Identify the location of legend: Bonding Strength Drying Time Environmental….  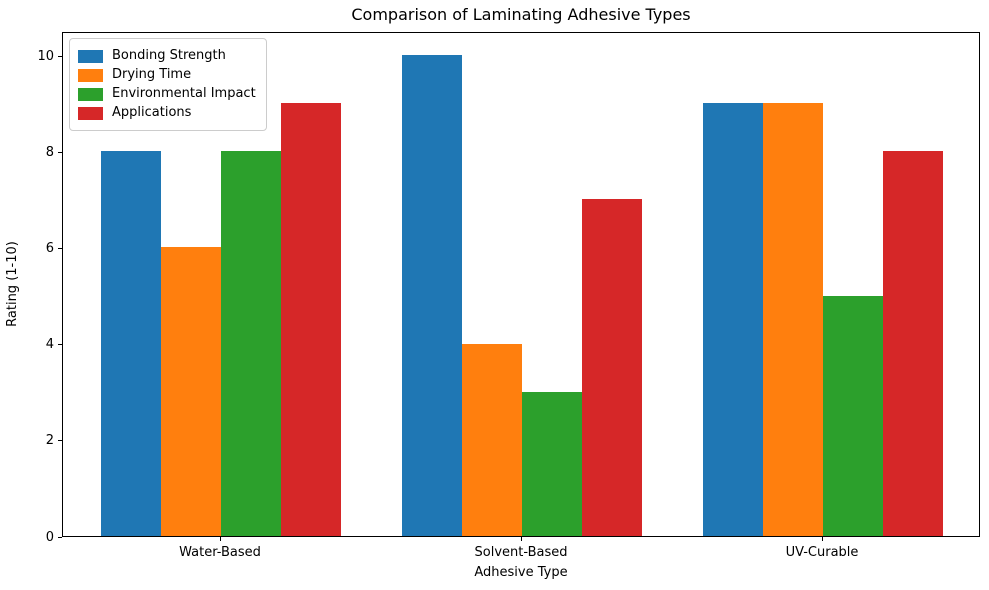
(168, 84).